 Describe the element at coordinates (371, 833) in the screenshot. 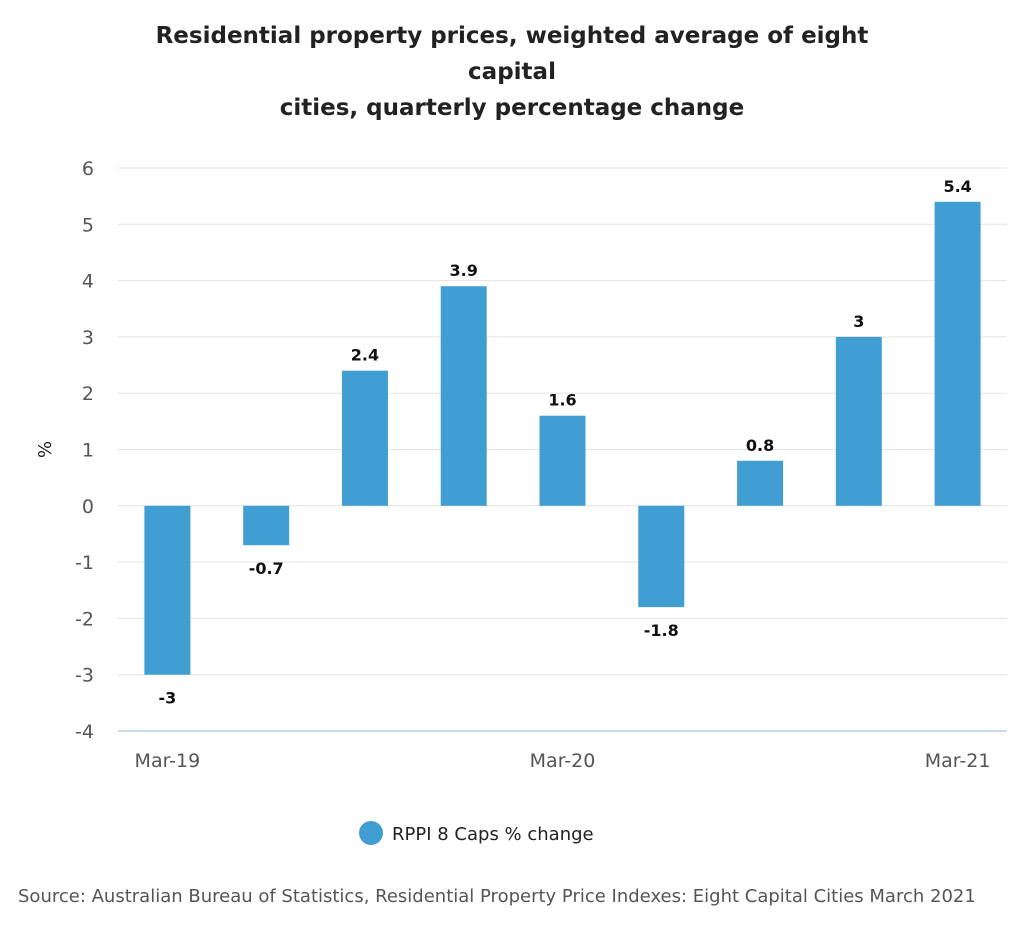

I see `legend-marker` at that location.